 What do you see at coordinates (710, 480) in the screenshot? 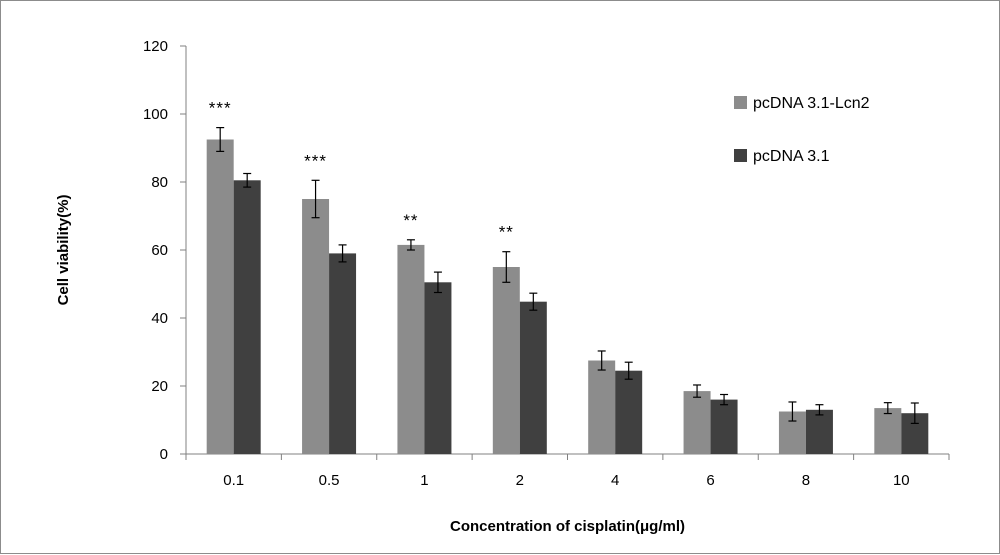
I see `x-tick-label: 6` at bounding box center [710, 480].